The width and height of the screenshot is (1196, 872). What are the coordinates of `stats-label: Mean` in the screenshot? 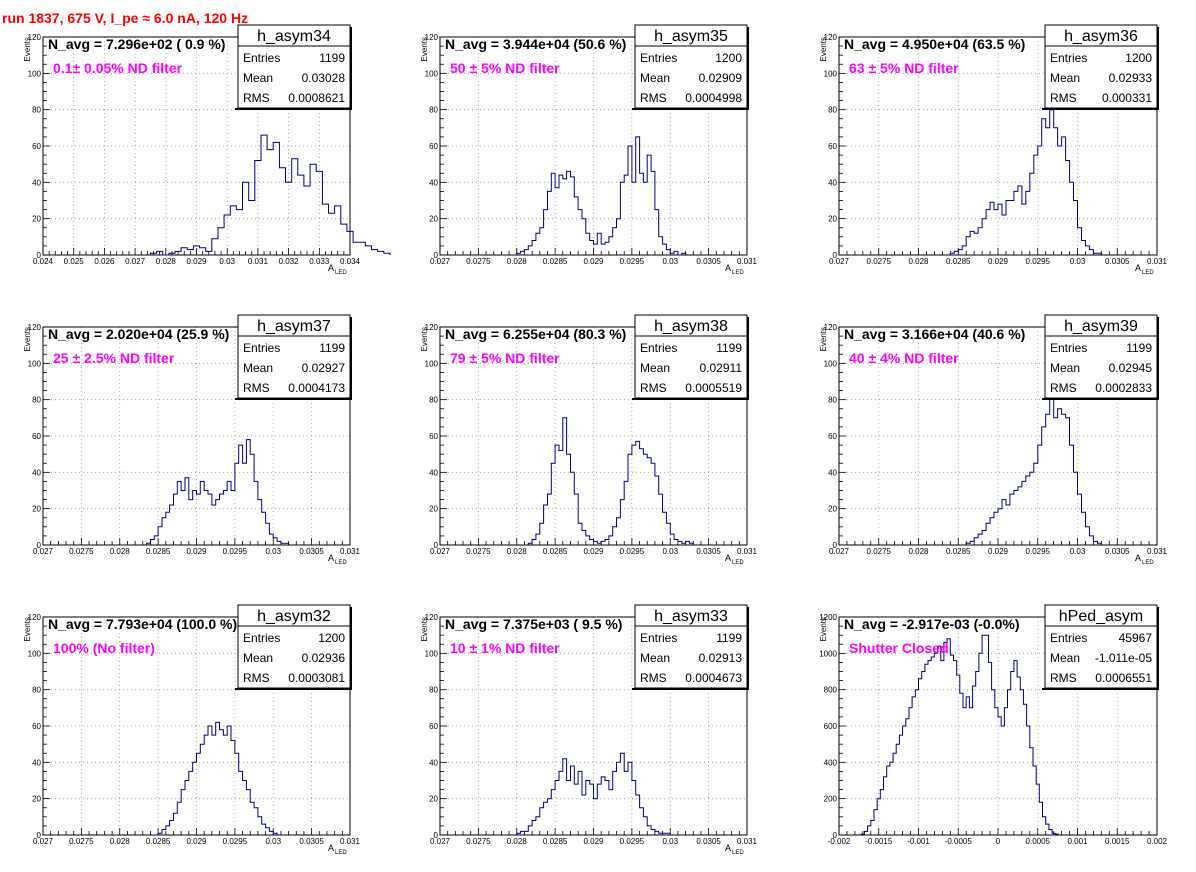 It's located at (258, 78).